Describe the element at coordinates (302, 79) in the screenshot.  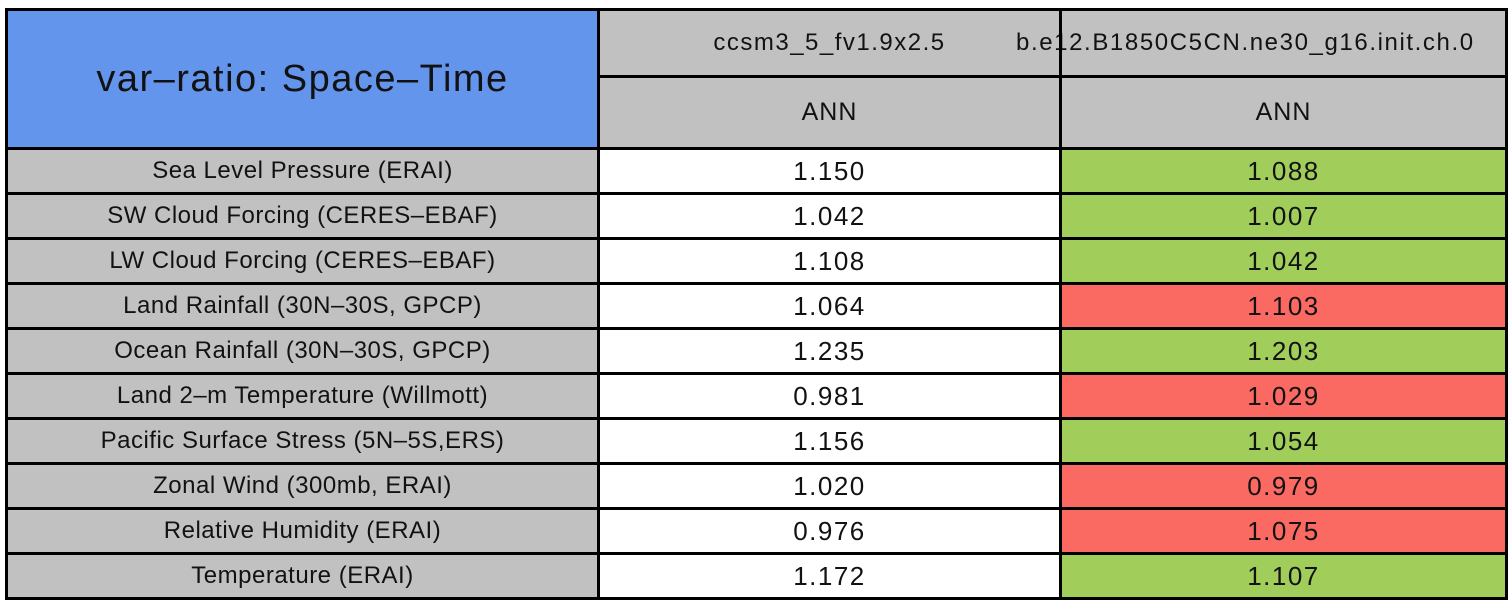
I see `table-title: var–ratio: Space–Time` at that location.